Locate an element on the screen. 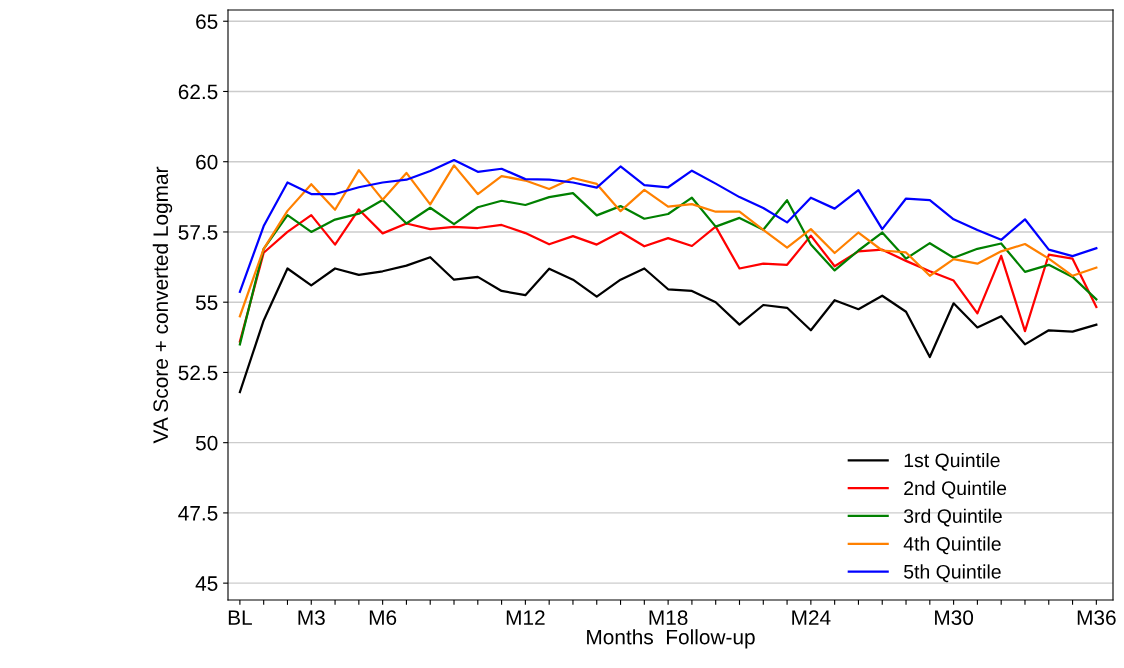 Image resolution: width=1124 pixels, height=668 pixels. x-tick-label: M30 is located at coordinates (954, 618).